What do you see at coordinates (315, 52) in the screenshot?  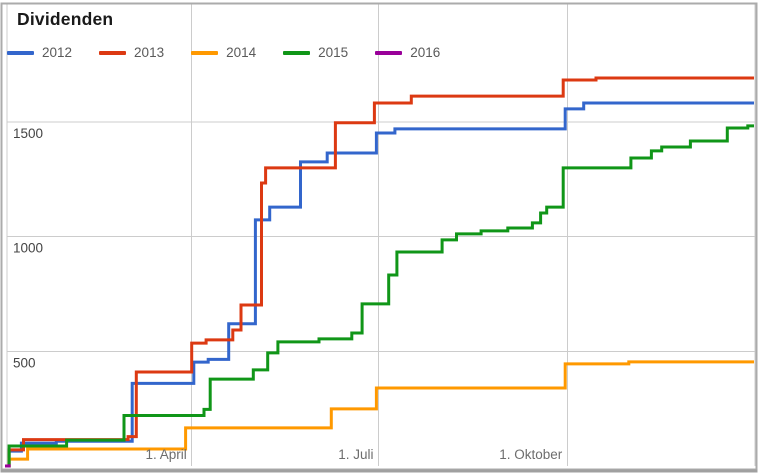 I see `legend-item-2015: 2015` at bounding box center [315, 52].